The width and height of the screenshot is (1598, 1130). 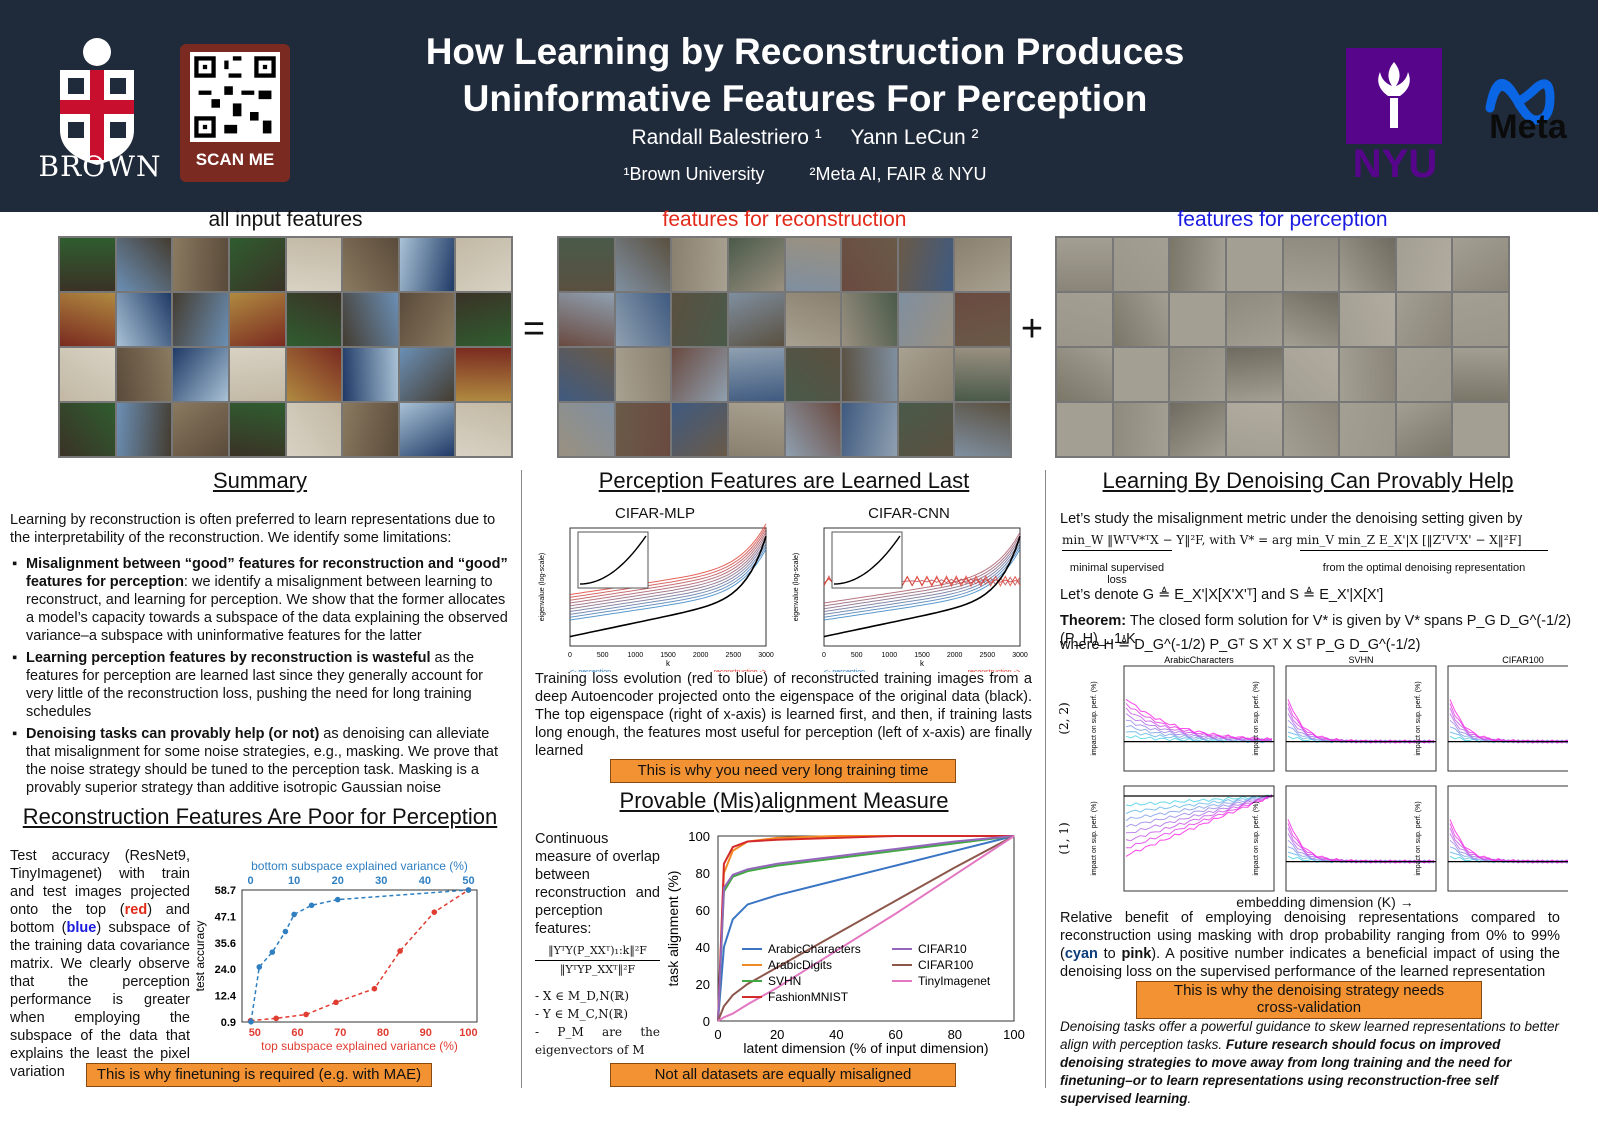 What do you see at coordinates (814, 949) in the screenshot?
I see `legend-label: ArabicCharacters` at bounding box center [814, 949].